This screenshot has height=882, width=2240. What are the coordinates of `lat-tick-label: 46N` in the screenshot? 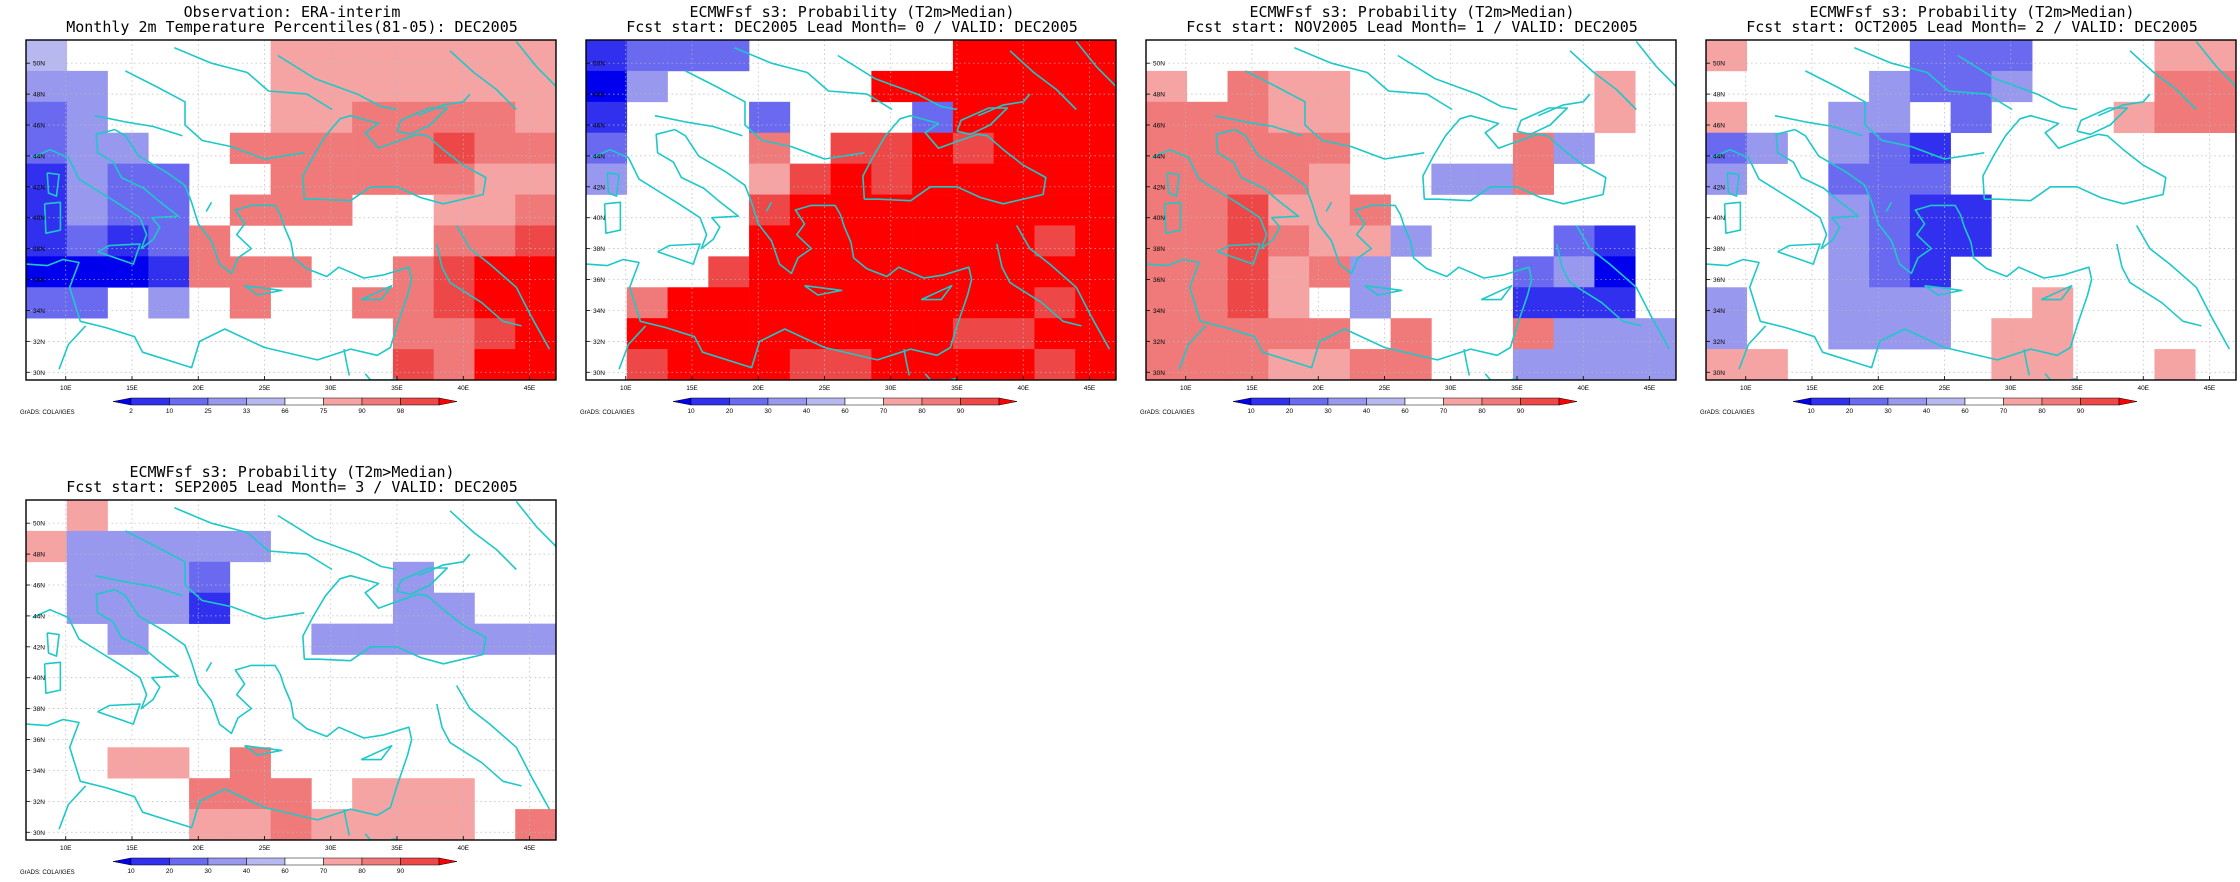 It's located at (599, 126).